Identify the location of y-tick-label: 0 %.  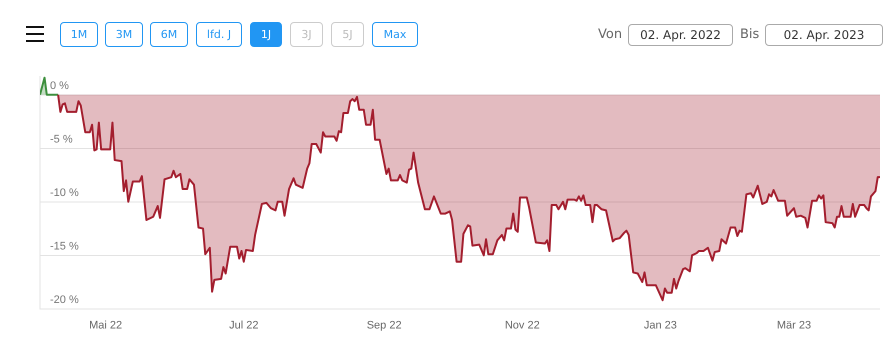
(60, 86).